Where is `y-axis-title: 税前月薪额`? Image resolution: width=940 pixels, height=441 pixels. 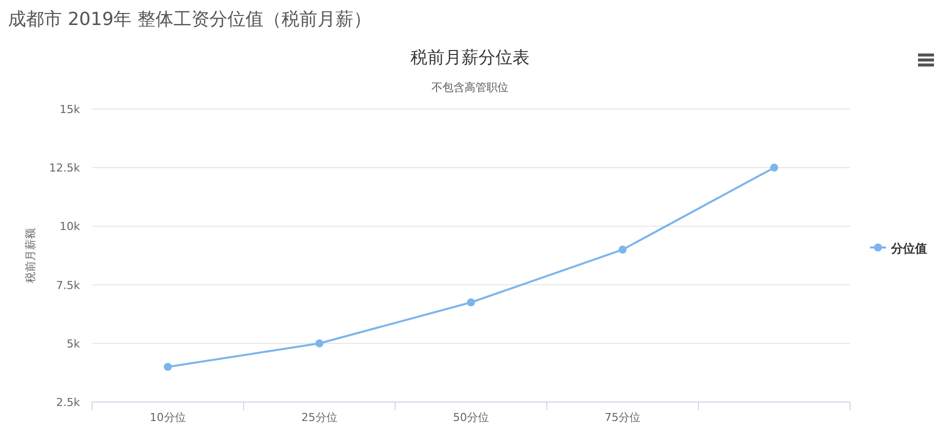 y-axis-title: 税前月薪额 is located at coordinates (30, 255).